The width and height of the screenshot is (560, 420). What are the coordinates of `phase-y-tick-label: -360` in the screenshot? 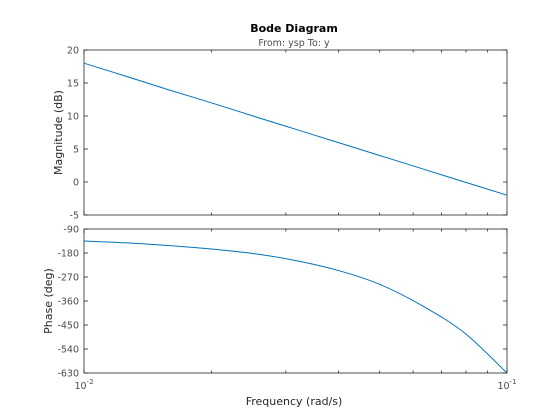 It's located at (68, 302).